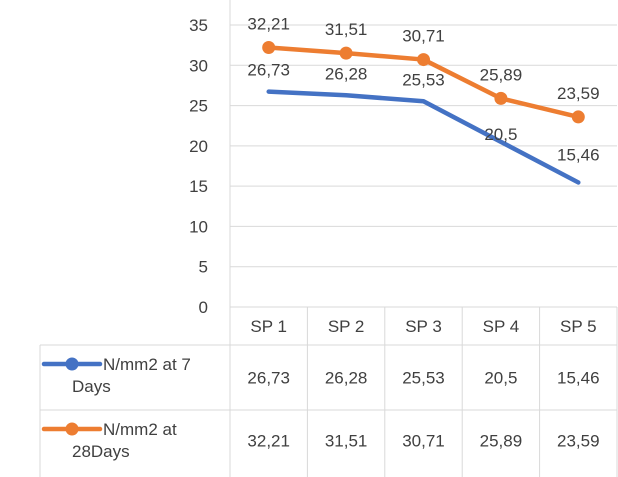 This screenshot has width=618, height=477. I want to click on table-cell: 15,46, so click(578, 378).